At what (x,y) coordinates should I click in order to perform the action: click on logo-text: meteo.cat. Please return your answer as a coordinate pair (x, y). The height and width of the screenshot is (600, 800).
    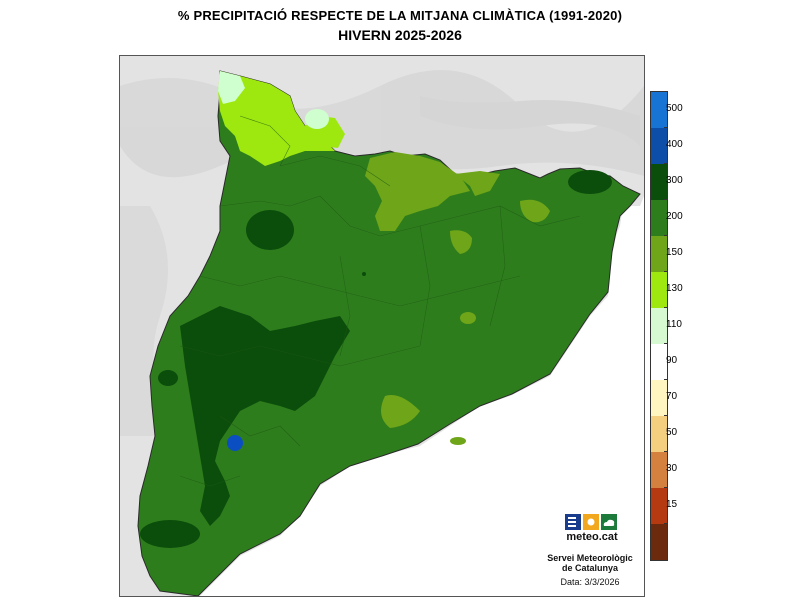
    Looking at the image, I should click on (592, 537).